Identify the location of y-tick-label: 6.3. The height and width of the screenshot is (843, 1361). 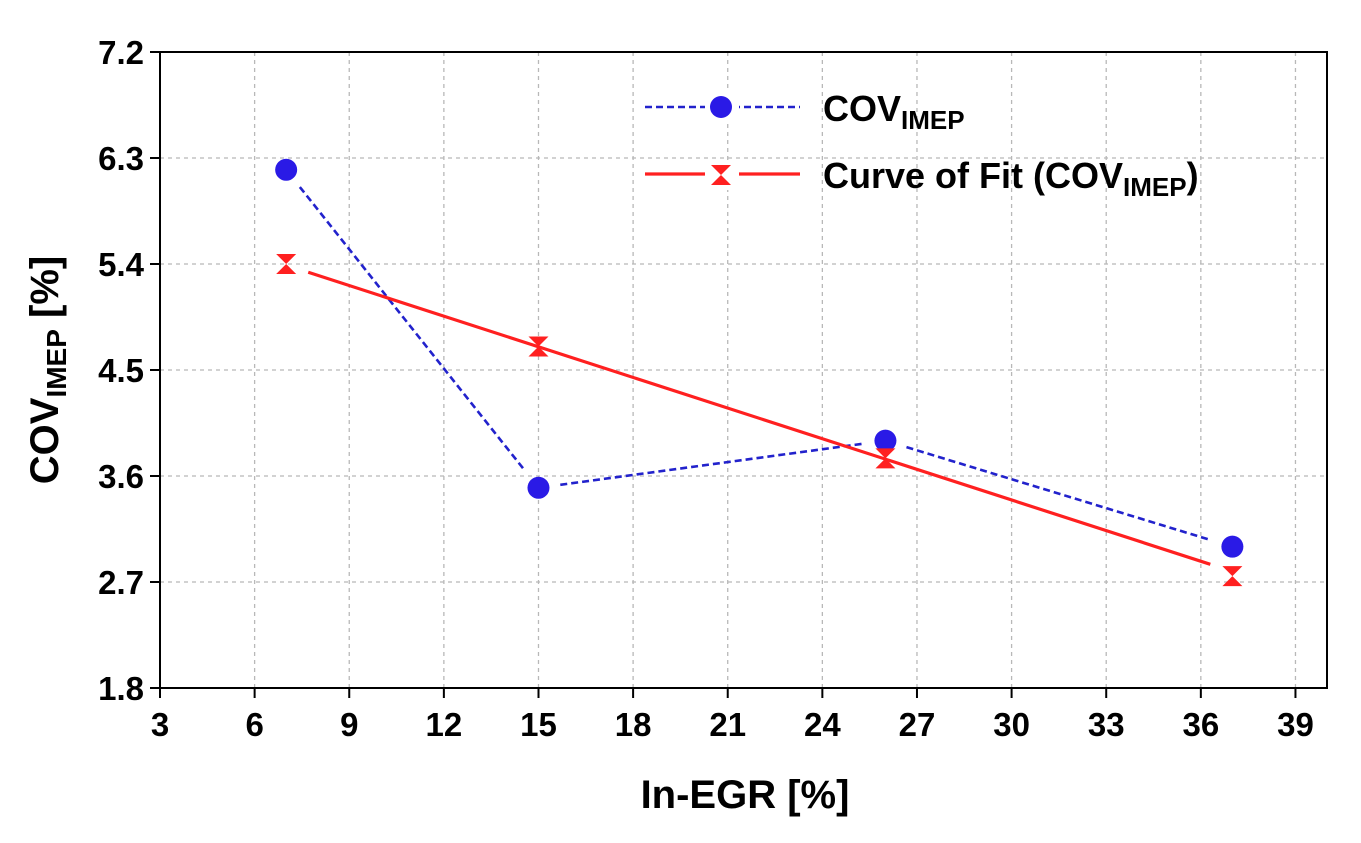
(121, 158).